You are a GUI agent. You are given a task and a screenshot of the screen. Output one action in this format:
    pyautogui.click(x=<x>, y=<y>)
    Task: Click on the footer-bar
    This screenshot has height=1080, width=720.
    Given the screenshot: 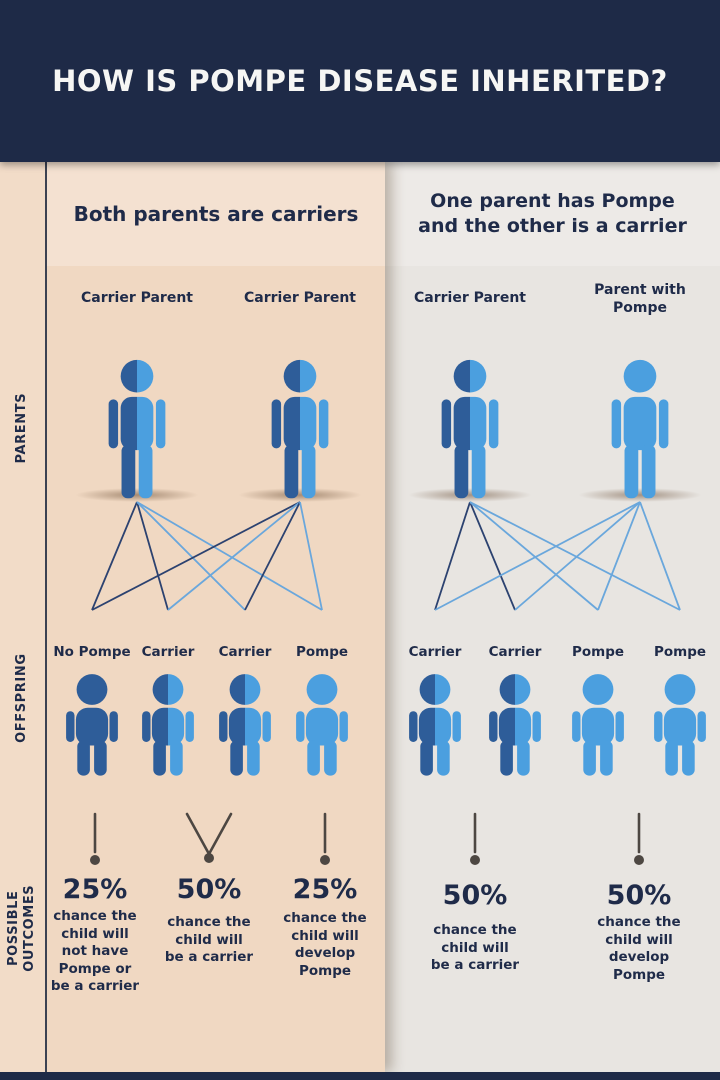 What is the action you would take?
    pyautogui.click(x=360, y=1076)
    